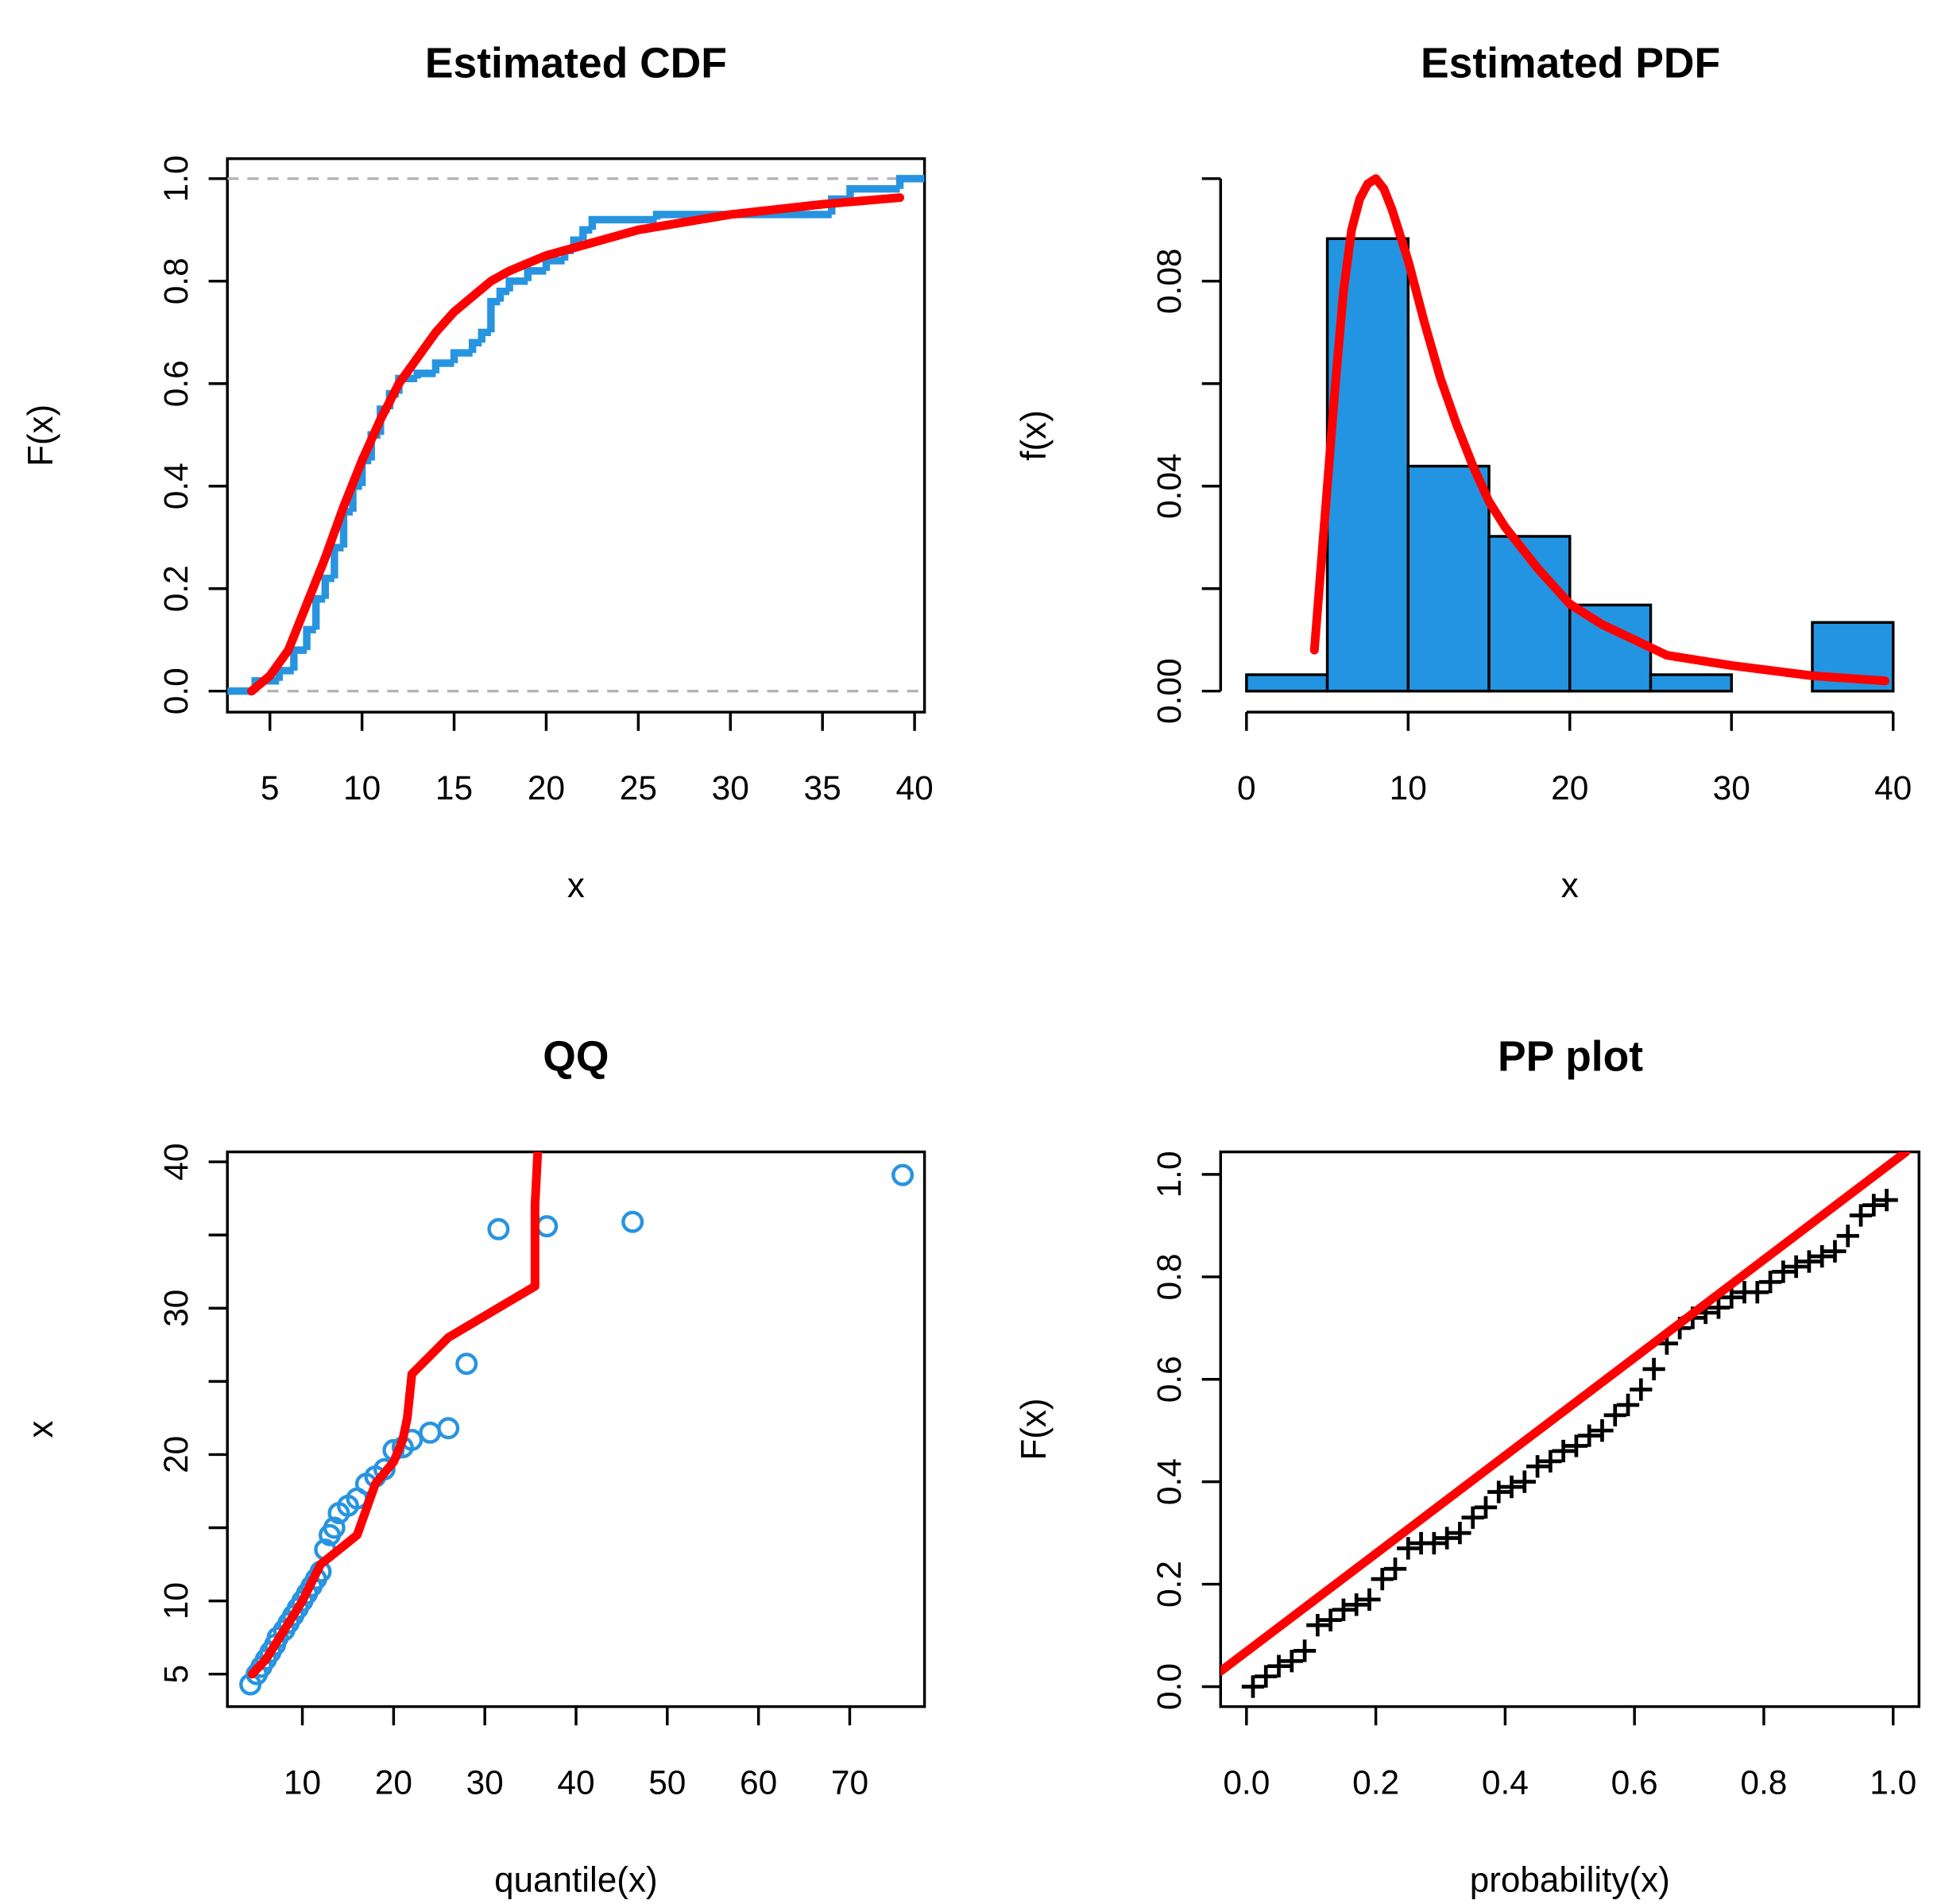 Image resolution: width=1949 pixels, height=1904 pixels. What do you see at coordinates (1169, 486) in the screenshot?
I see `y-tick-label: 0.04` at bounding box center [1169, 486].